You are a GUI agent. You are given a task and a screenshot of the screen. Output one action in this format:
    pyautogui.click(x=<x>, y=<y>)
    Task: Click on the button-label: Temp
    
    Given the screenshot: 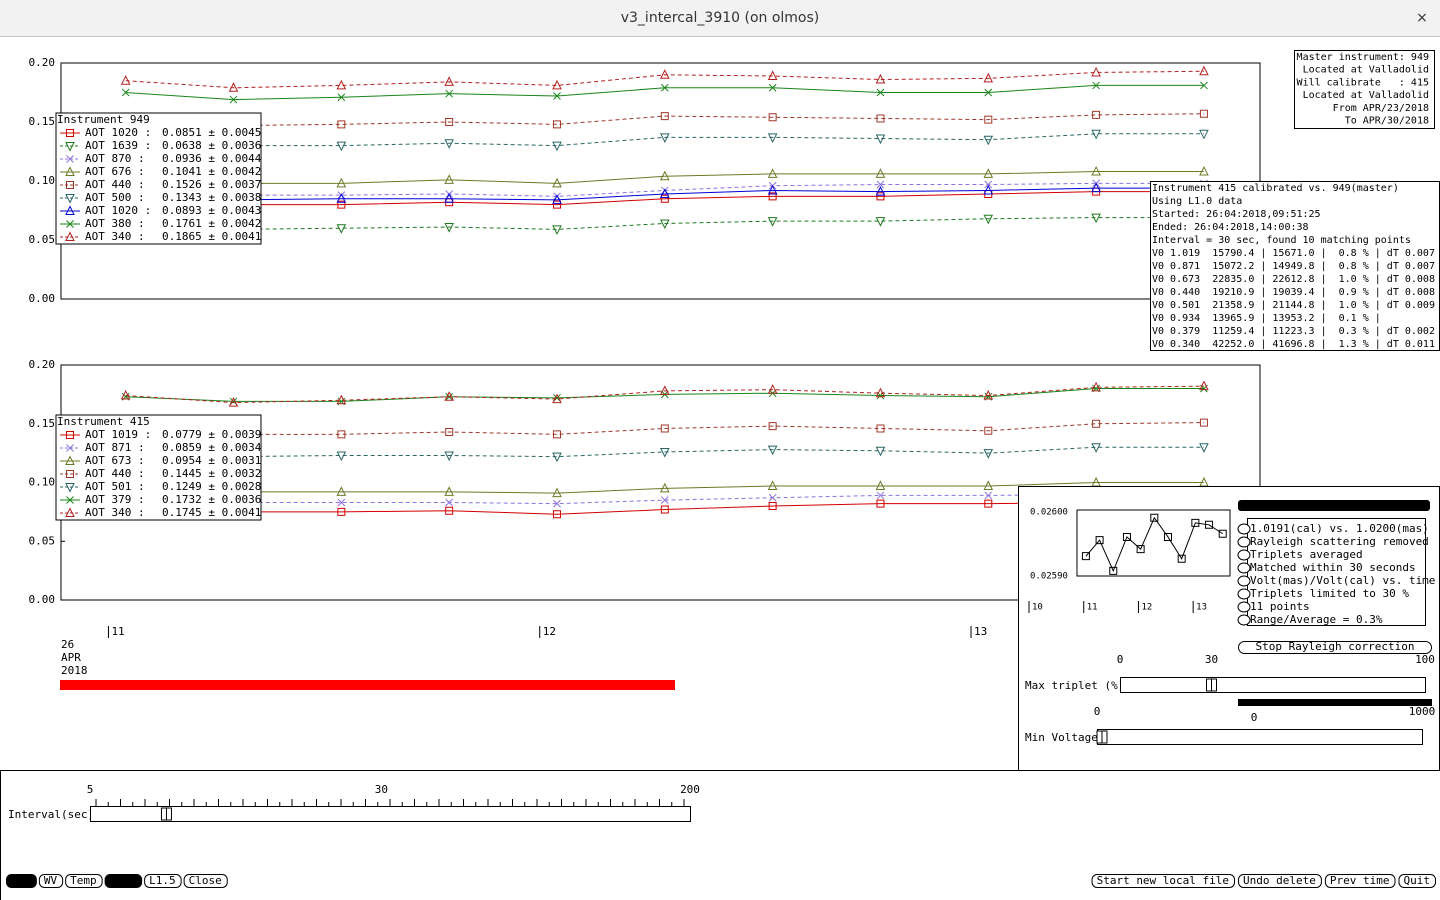 What is the action you would take?
    pyautogui.click(x=83, y=880)
    